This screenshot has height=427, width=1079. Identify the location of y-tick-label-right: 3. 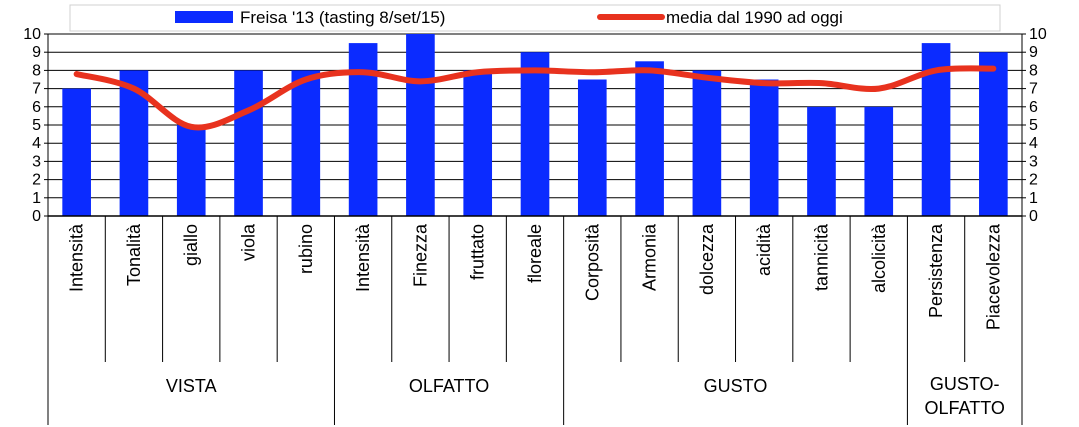
(1033, 161).